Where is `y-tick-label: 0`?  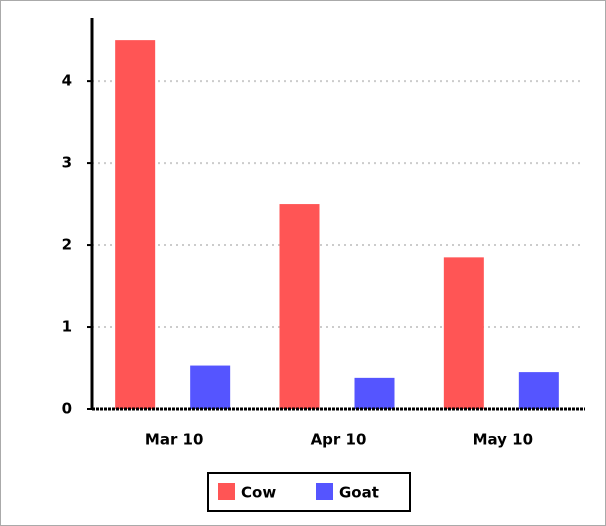 y-tick-label: 0 is located at coordinates (67, 409).